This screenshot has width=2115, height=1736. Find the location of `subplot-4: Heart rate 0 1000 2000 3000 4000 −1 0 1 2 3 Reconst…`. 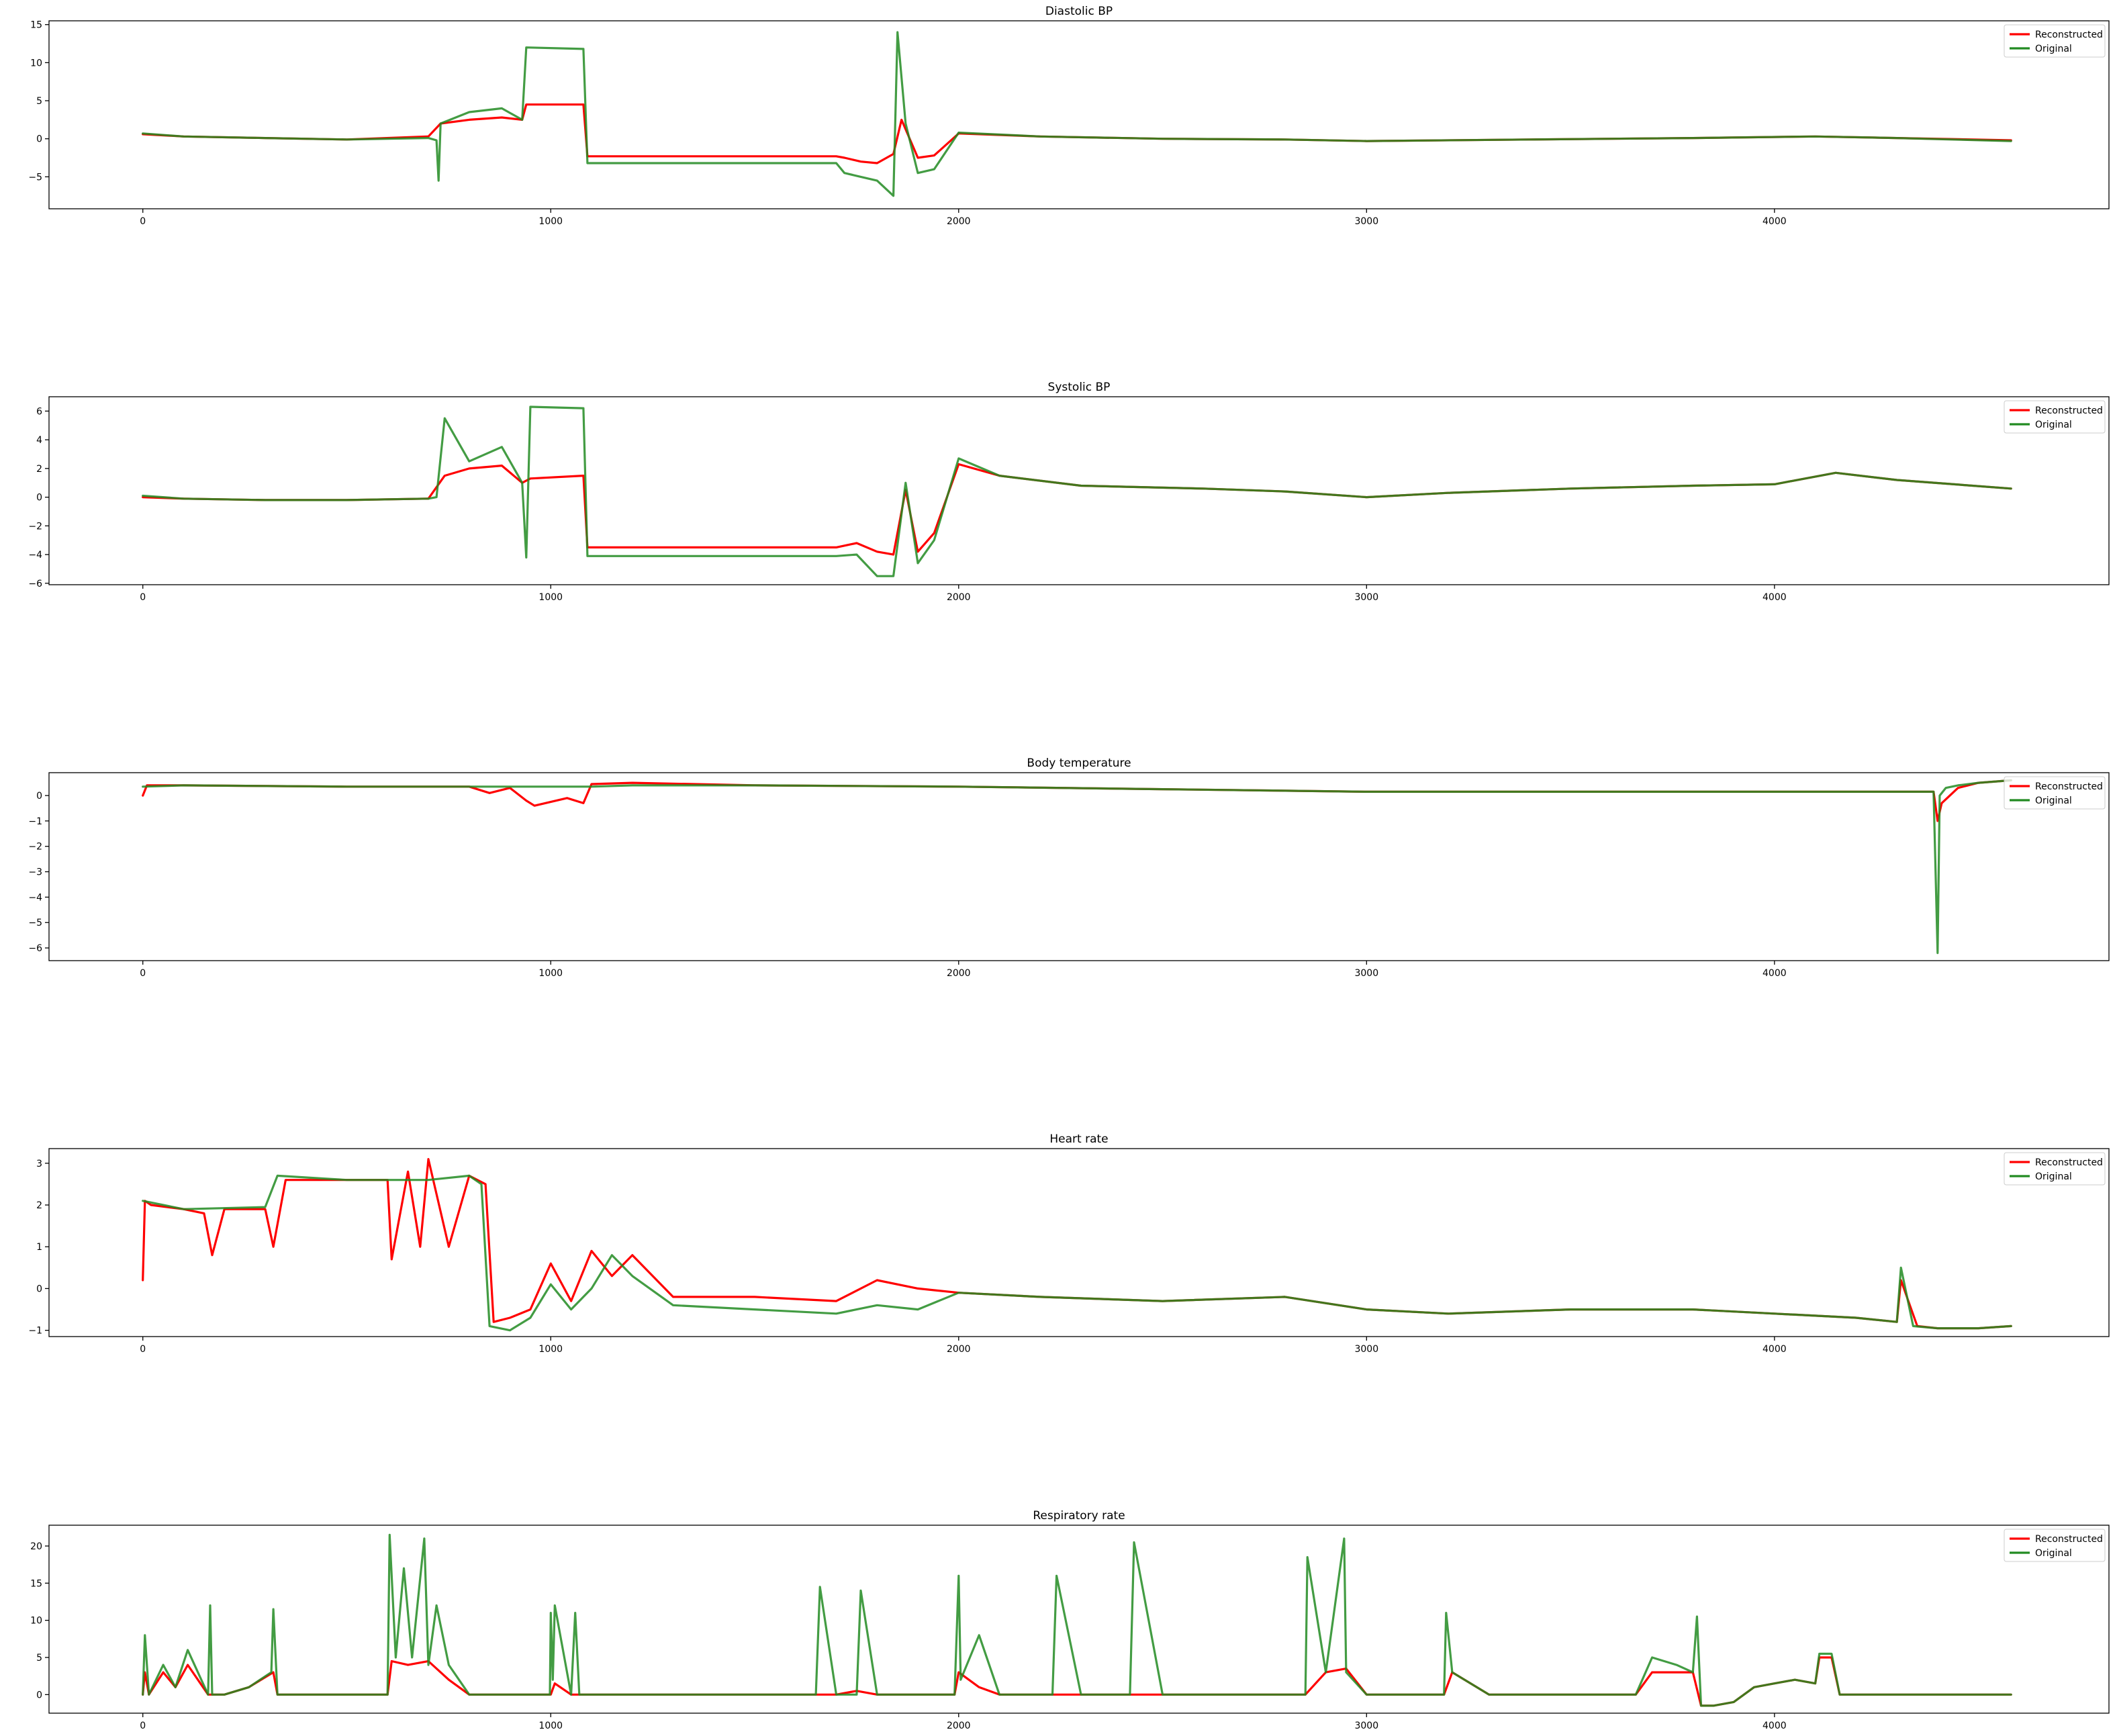

subplot-4: Heart rate 0 1000 2000 3000 4000 −1 0 1 2 3 Reconst… is located at coordinates (1069, 1243).